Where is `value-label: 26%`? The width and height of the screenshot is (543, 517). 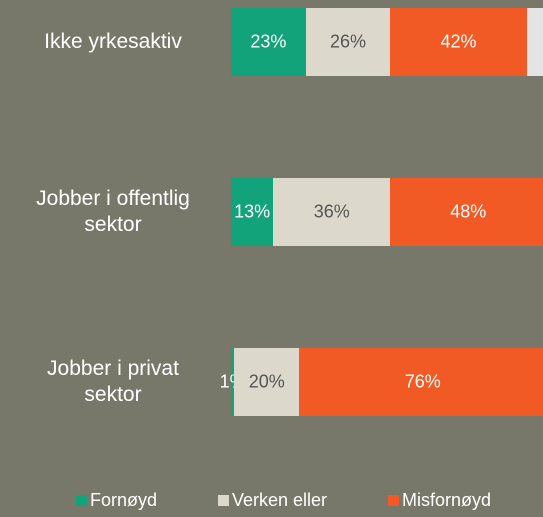 value-label: 26% is located at coordinates (348, 41).